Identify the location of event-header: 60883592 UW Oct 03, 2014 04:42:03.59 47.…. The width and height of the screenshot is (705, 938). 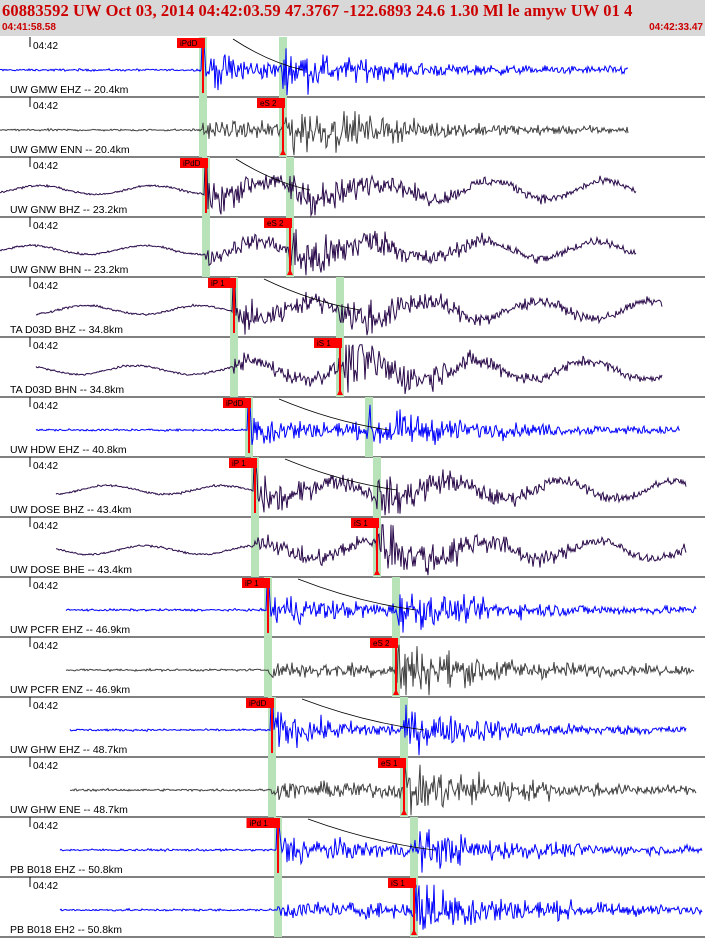
(352, 18).